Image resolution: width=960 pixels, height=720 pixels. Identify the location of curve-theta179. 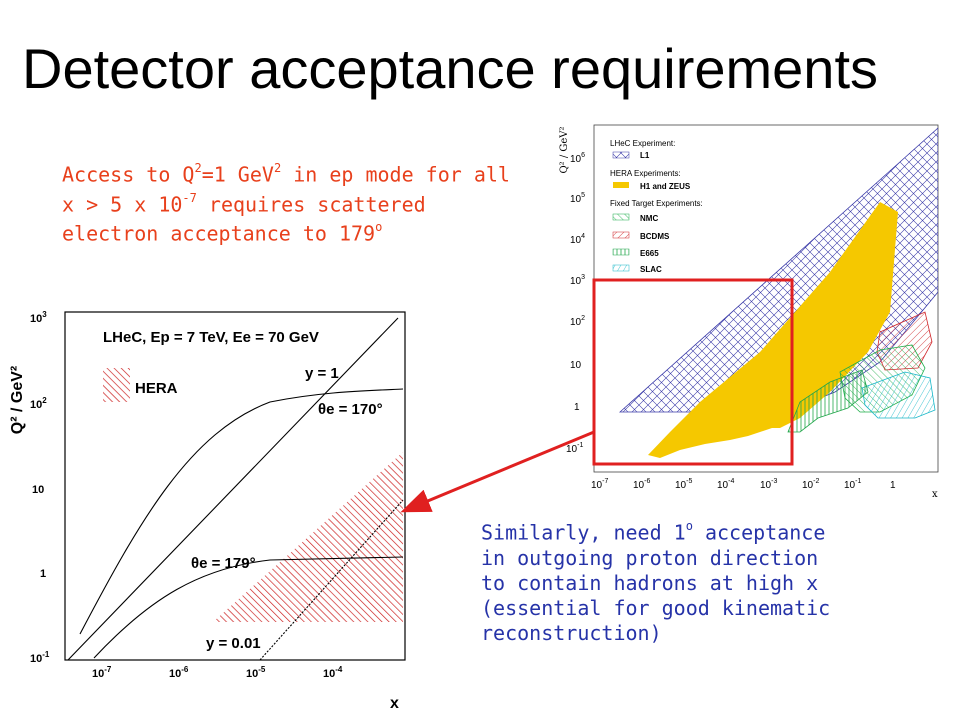
(248, 607).